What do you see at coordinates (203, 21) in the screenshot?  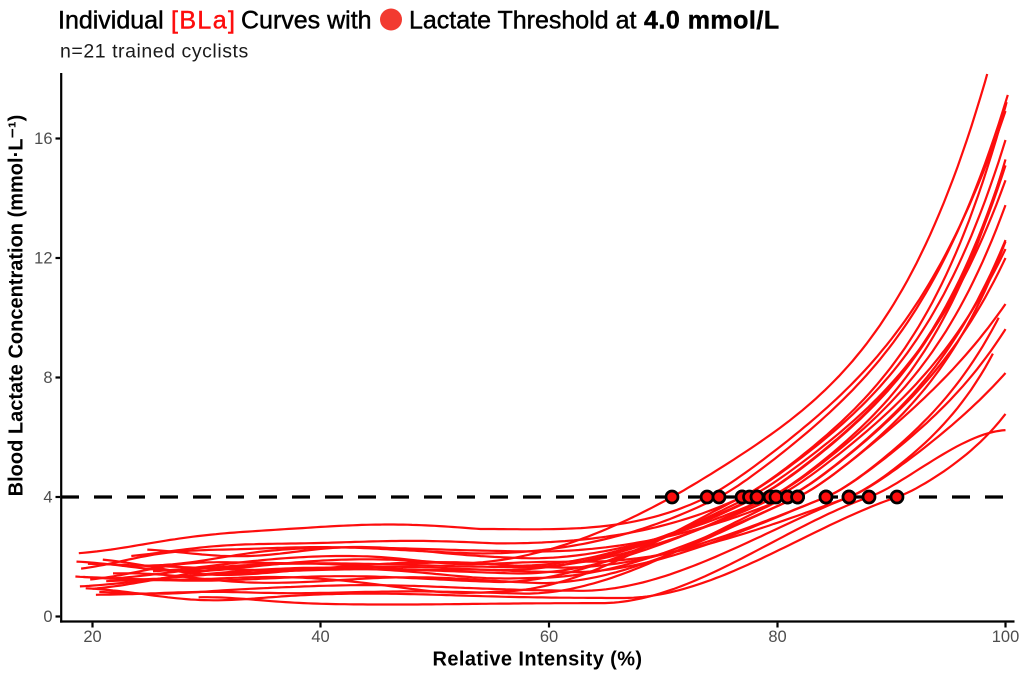 I see `svg-text: [BLa]` at bounding box center [203, 21].